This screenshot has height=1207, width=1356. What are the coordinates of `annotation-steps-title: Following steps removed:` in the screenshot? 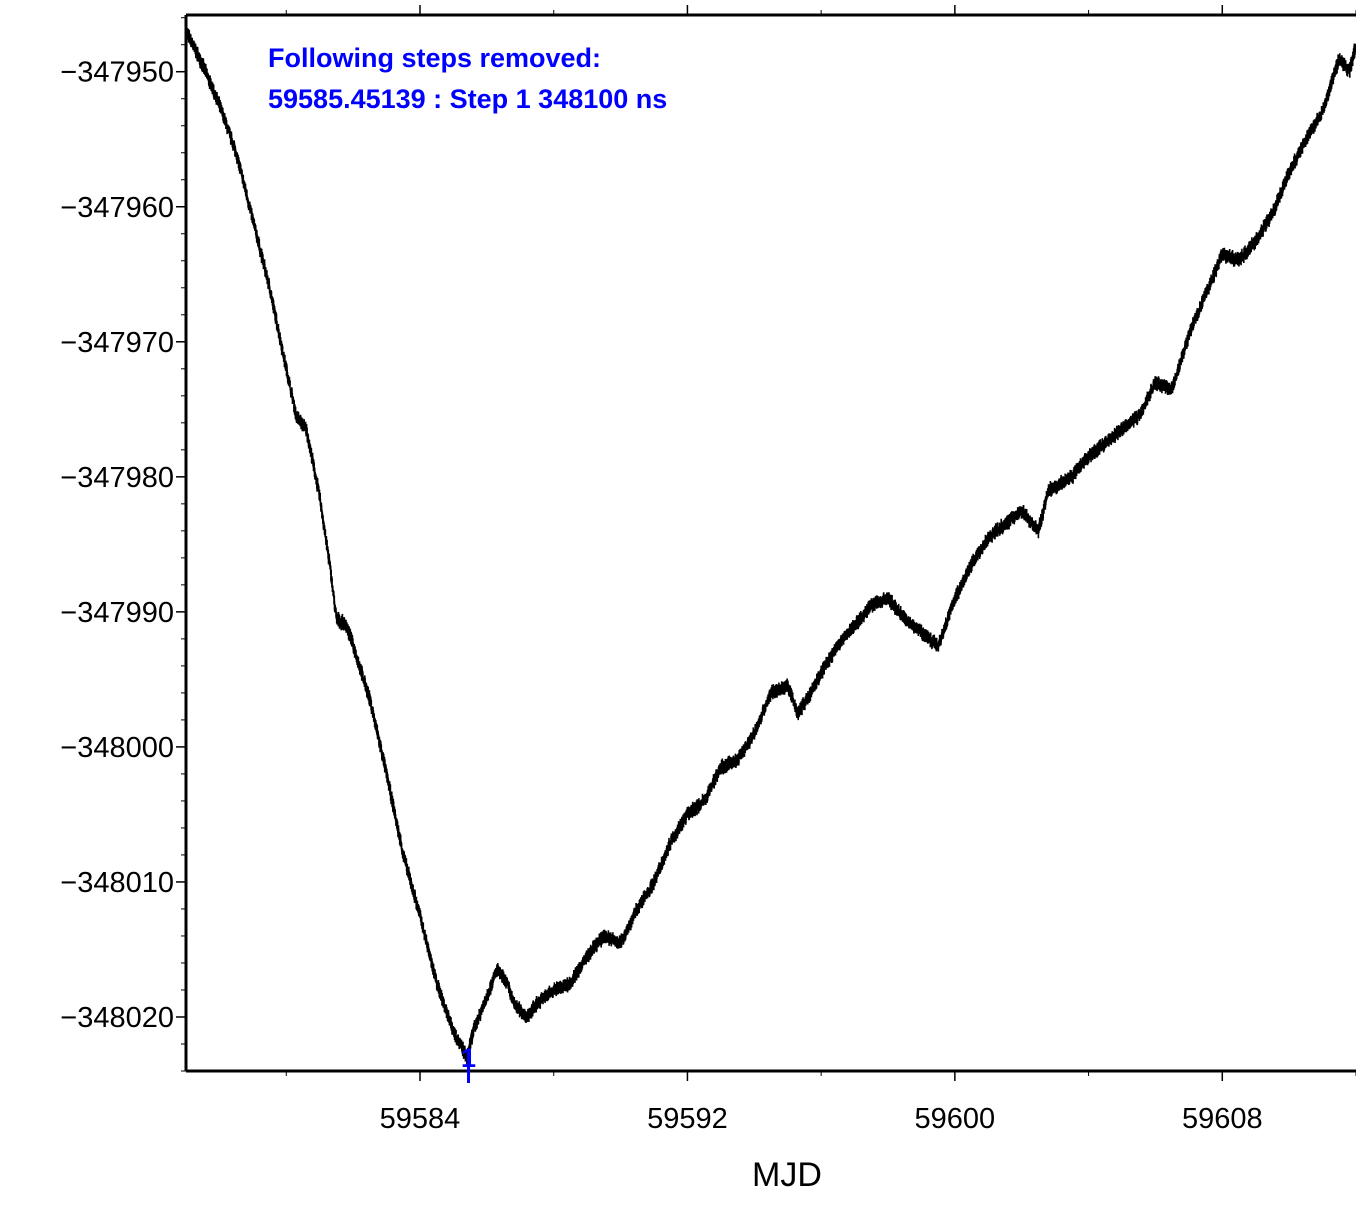 It's located at (434, 58).